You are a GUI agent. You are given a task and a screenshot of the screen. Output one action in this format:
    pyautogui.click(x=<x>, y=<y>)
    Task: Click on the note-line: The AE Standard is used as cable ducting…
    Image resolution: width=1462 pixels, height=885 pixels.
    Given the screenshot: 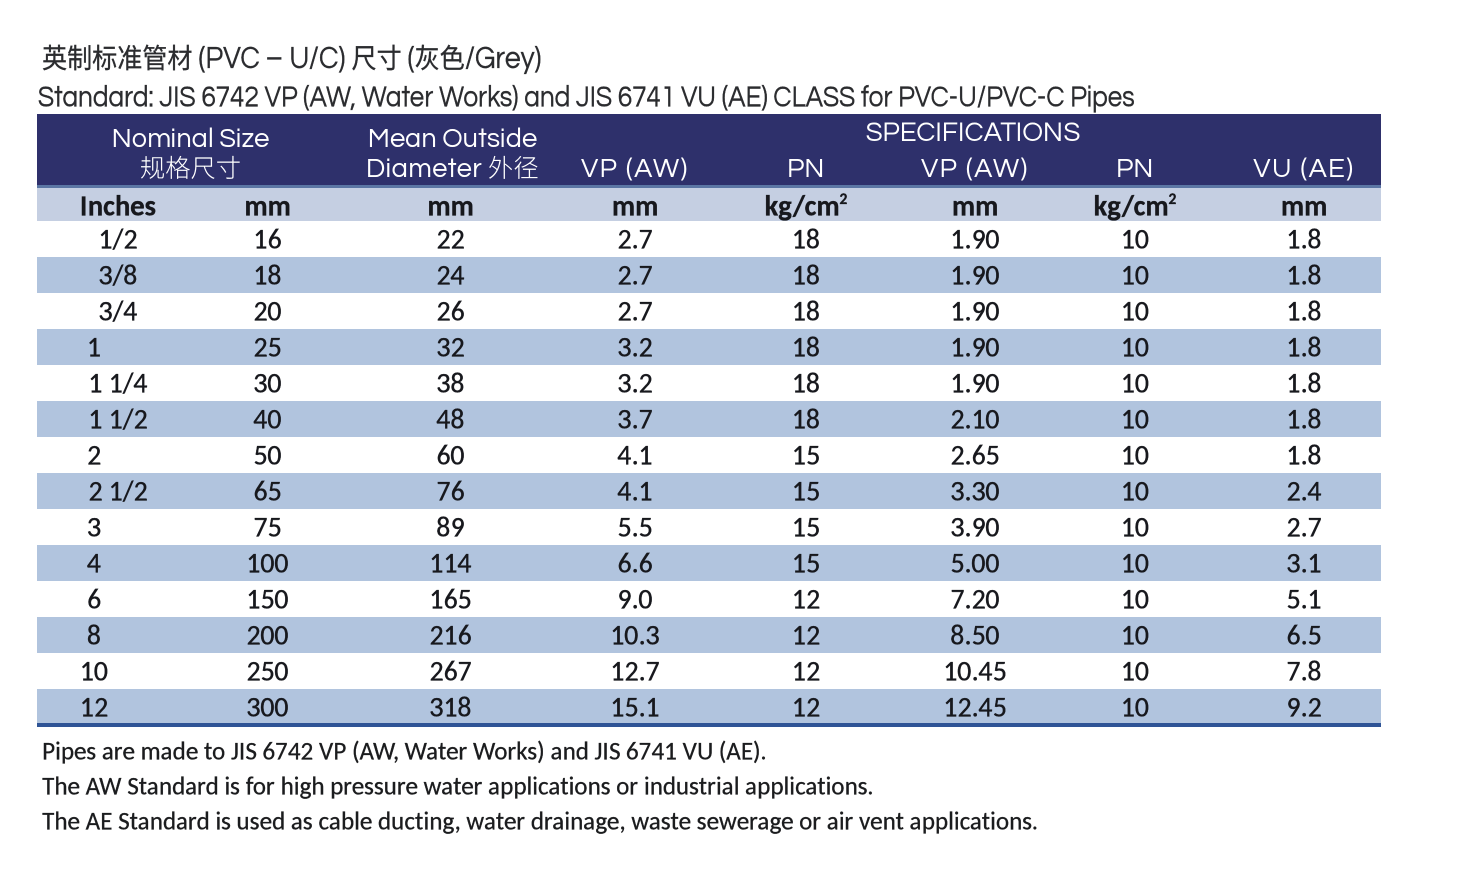 What is the action you would take?
    pyautogui.click(x=540, y=820)
    